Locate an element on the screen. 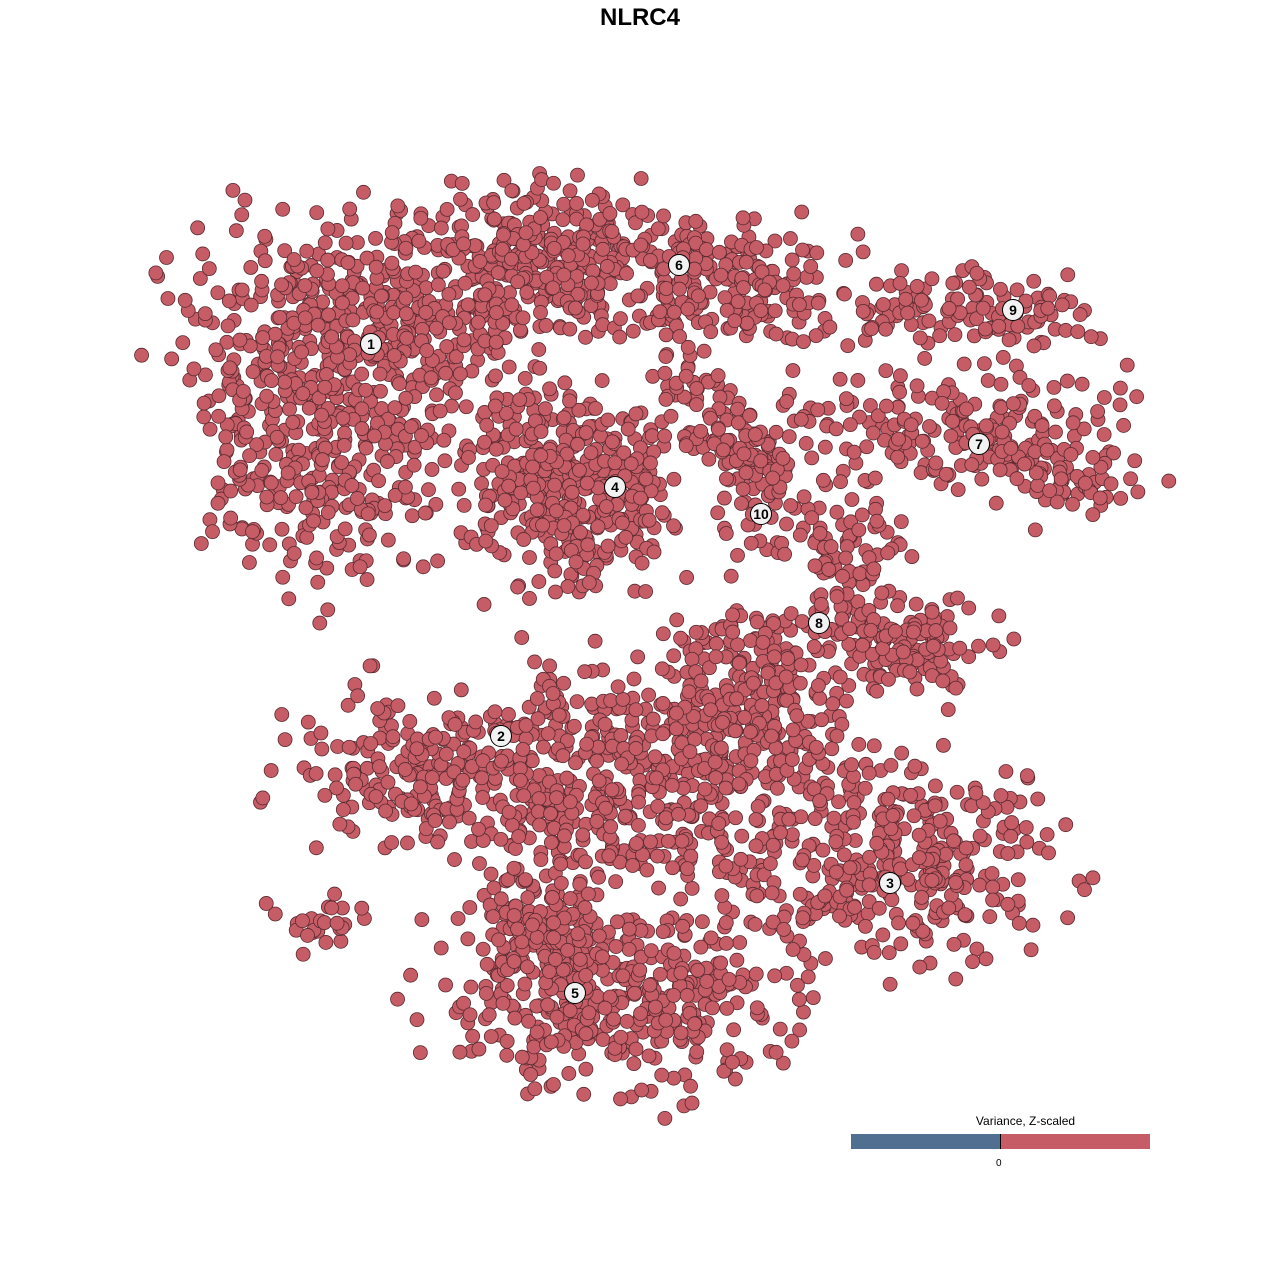  cluster-label-text: 6 is located at coordinates (679, 265).